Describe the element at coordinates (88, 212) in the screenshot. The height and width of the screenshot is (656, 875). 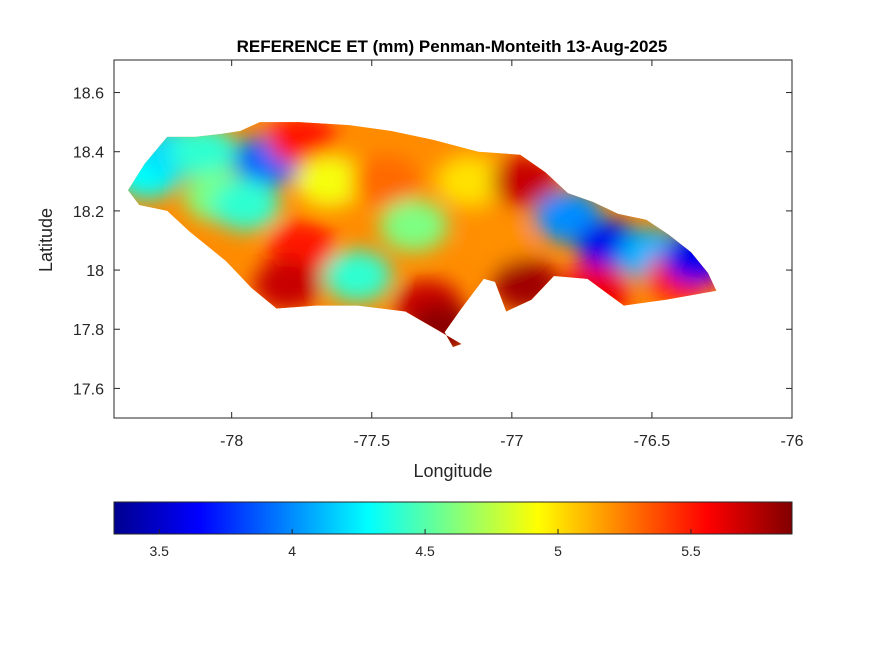
I see `y-tick-label: 18.2` at that location.